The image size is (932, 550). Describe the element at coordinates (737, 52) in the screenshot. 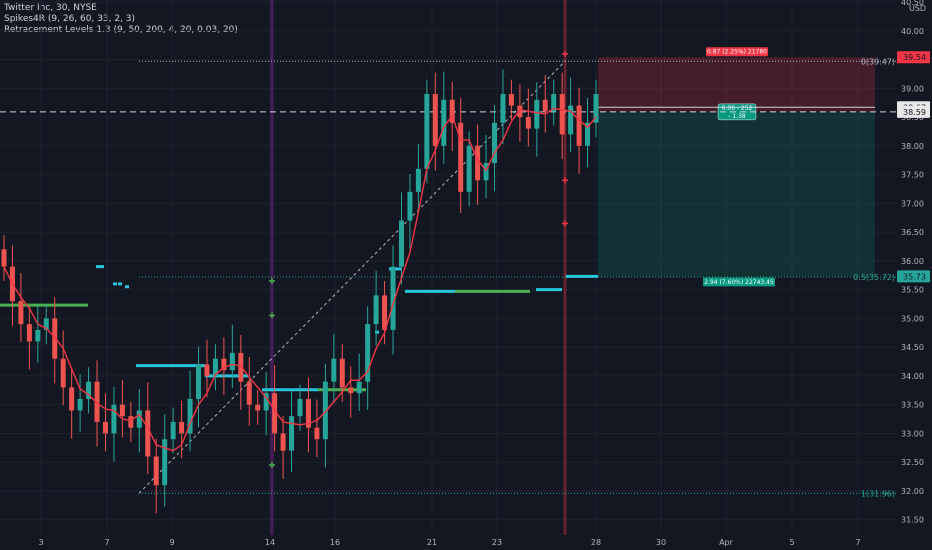

I see `stop-label: 0.87 (2.25%) 21780` at that location.